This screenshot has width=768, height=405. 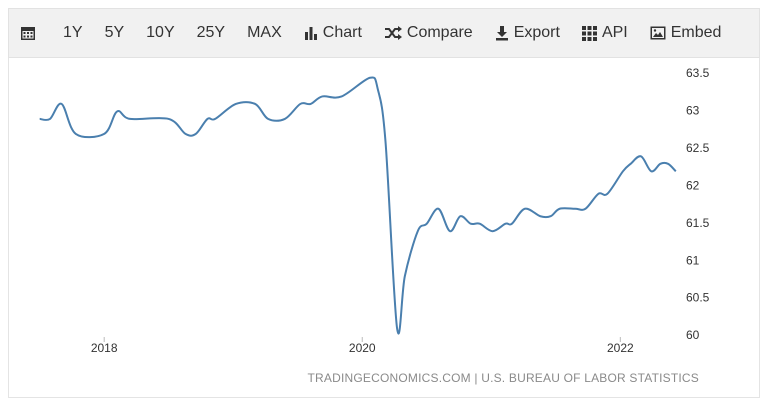 I want to click on label: 5Y, so click(x=114, y=32).